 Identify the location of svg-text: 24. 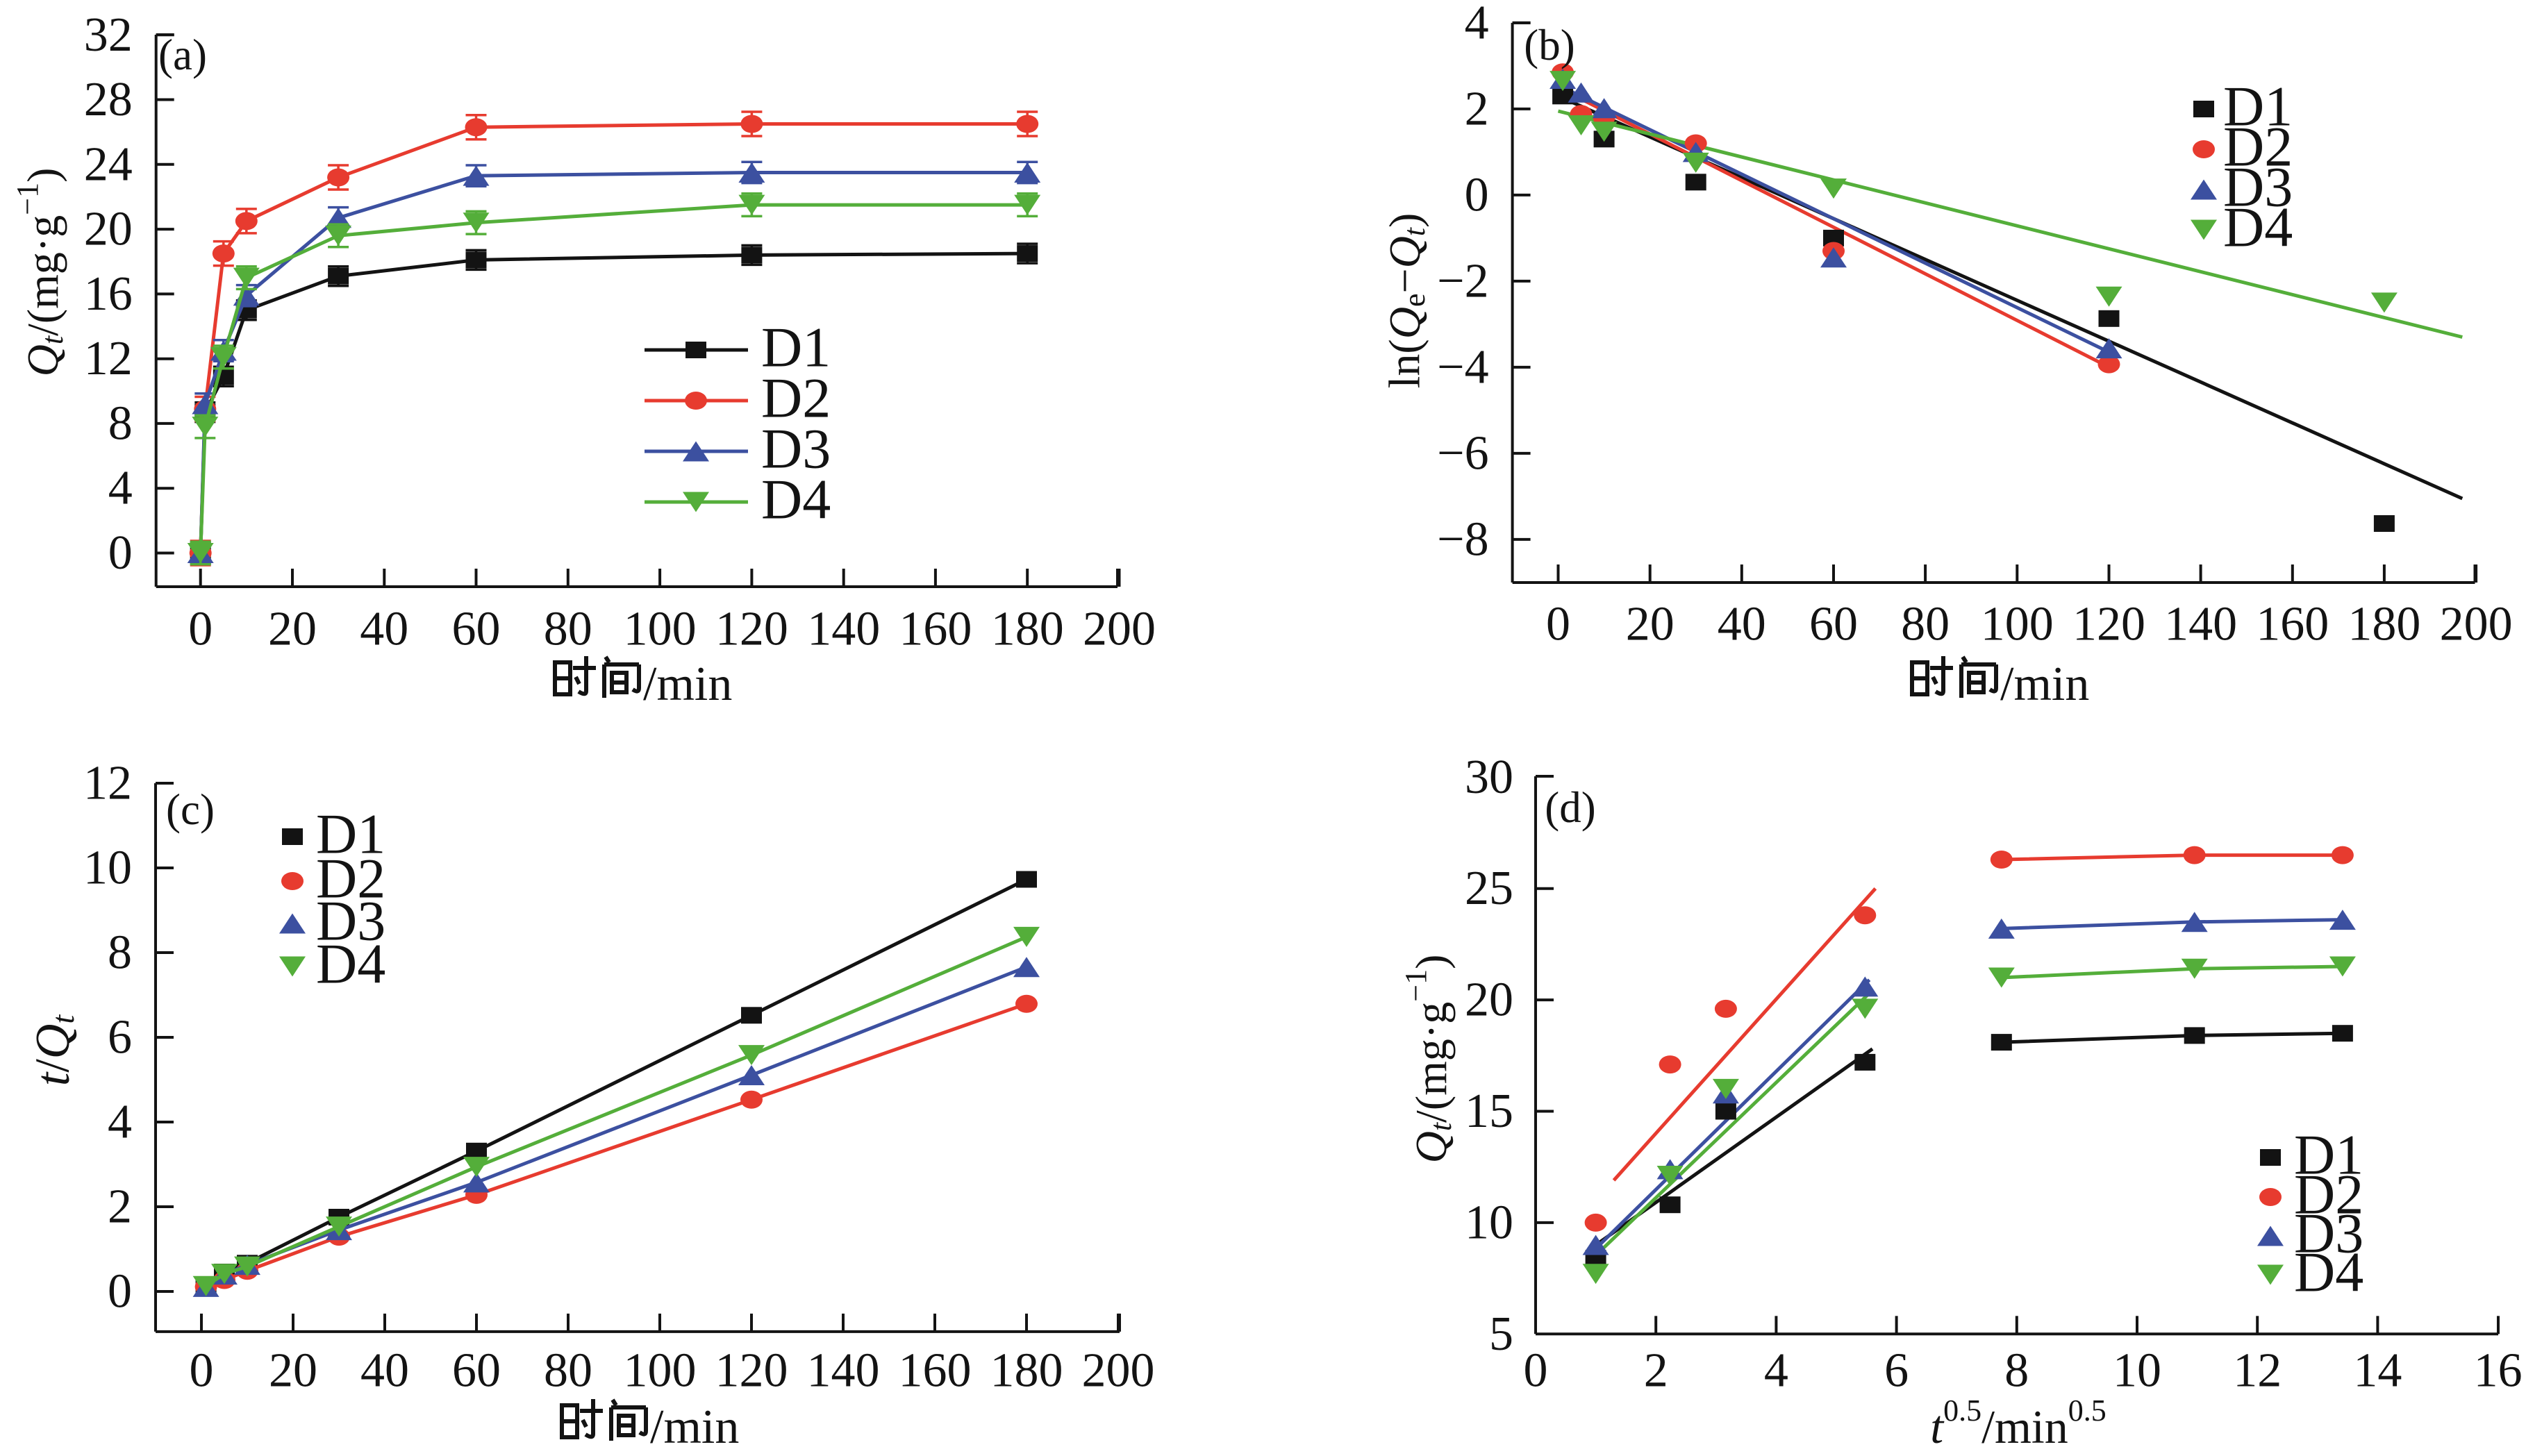
(108, 164).